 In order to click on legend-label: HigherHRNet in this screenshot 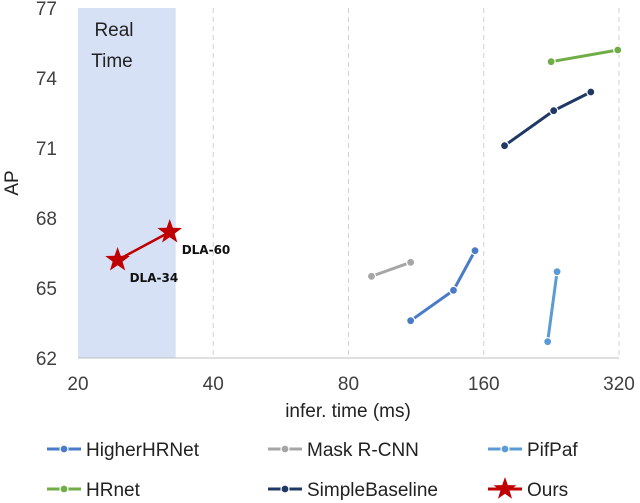, I will do `click(143, 450)`.